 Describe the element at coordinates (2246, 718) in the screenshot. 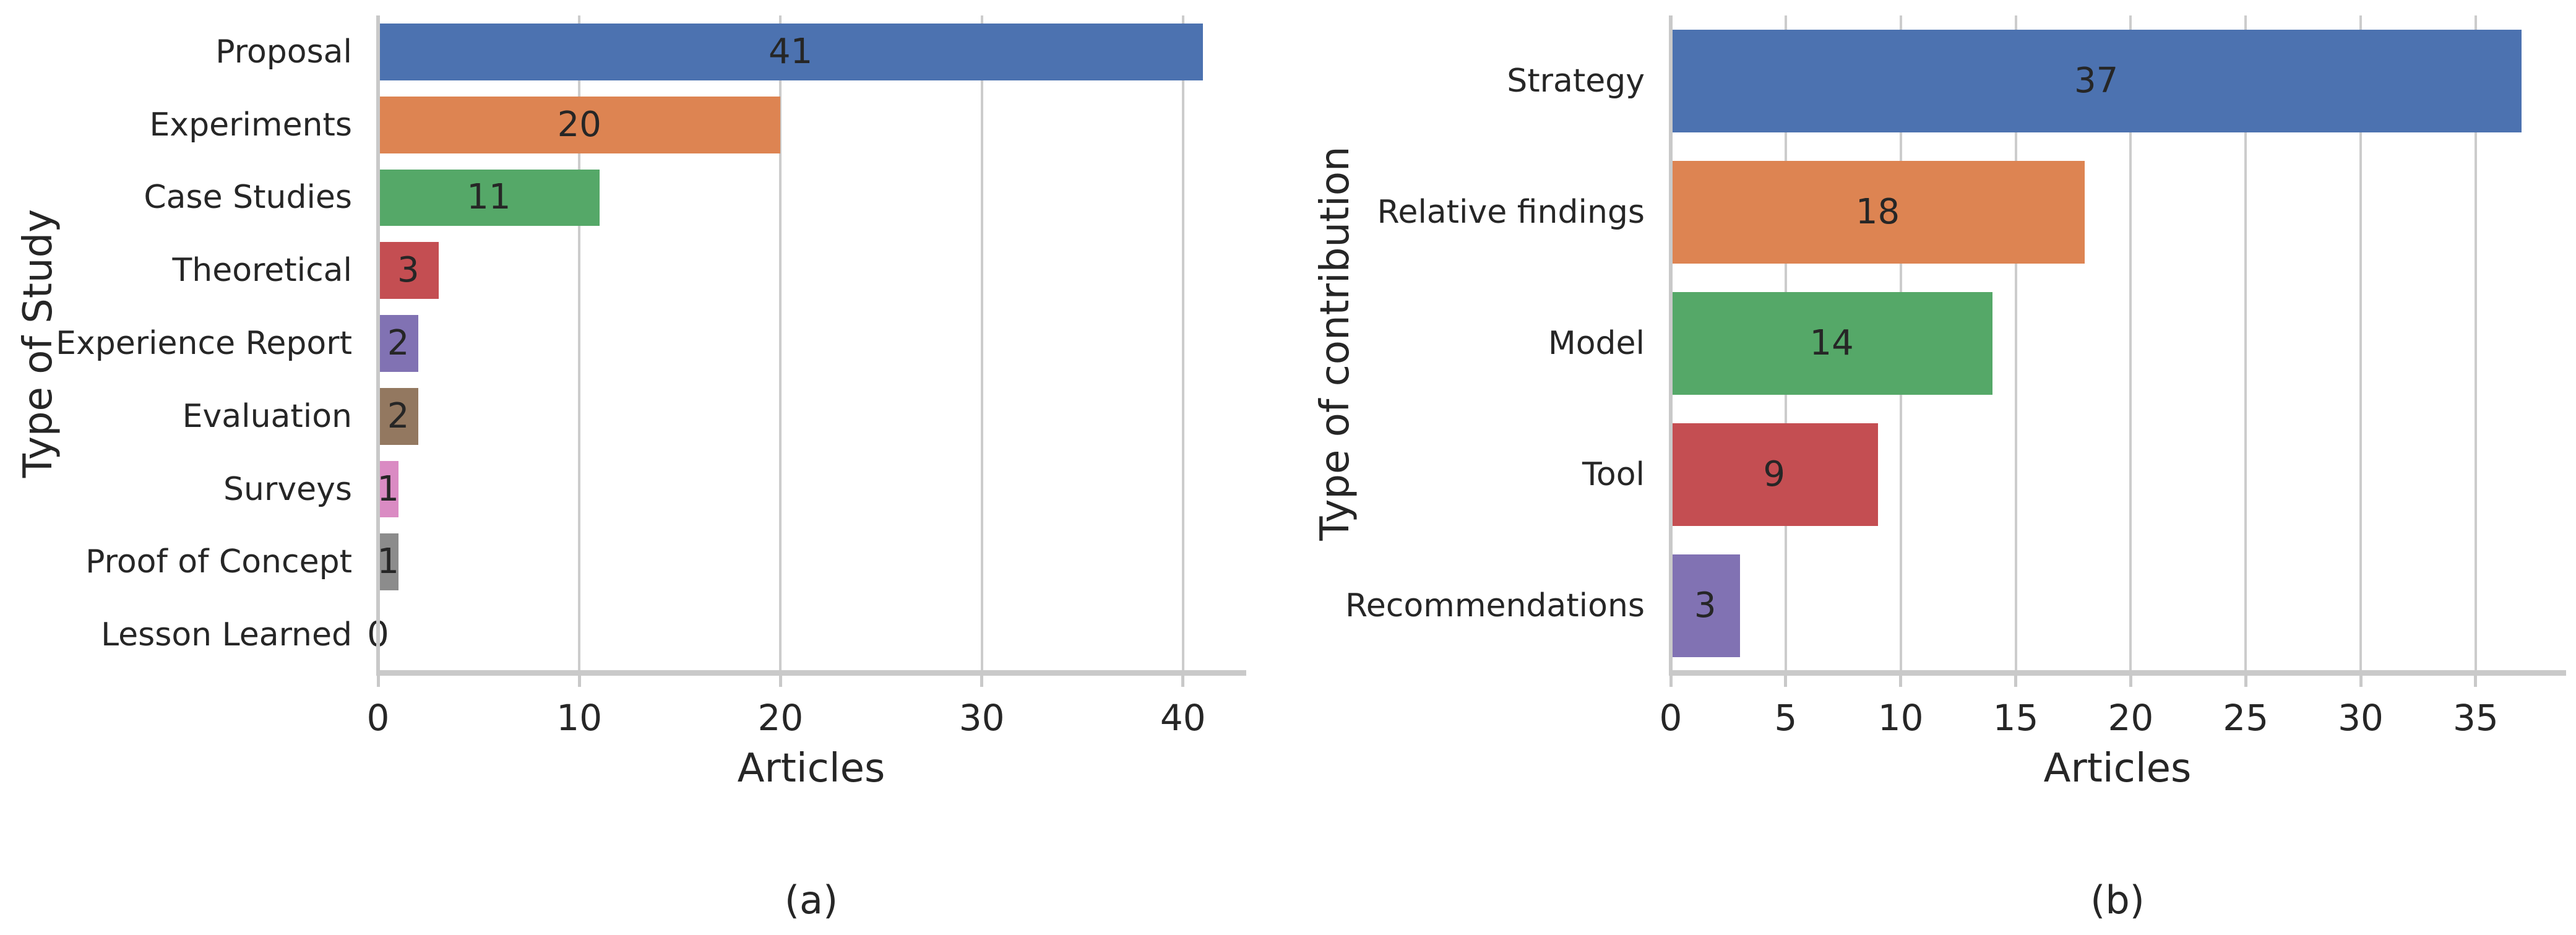

I see `x-tick-label: 25` at that location.